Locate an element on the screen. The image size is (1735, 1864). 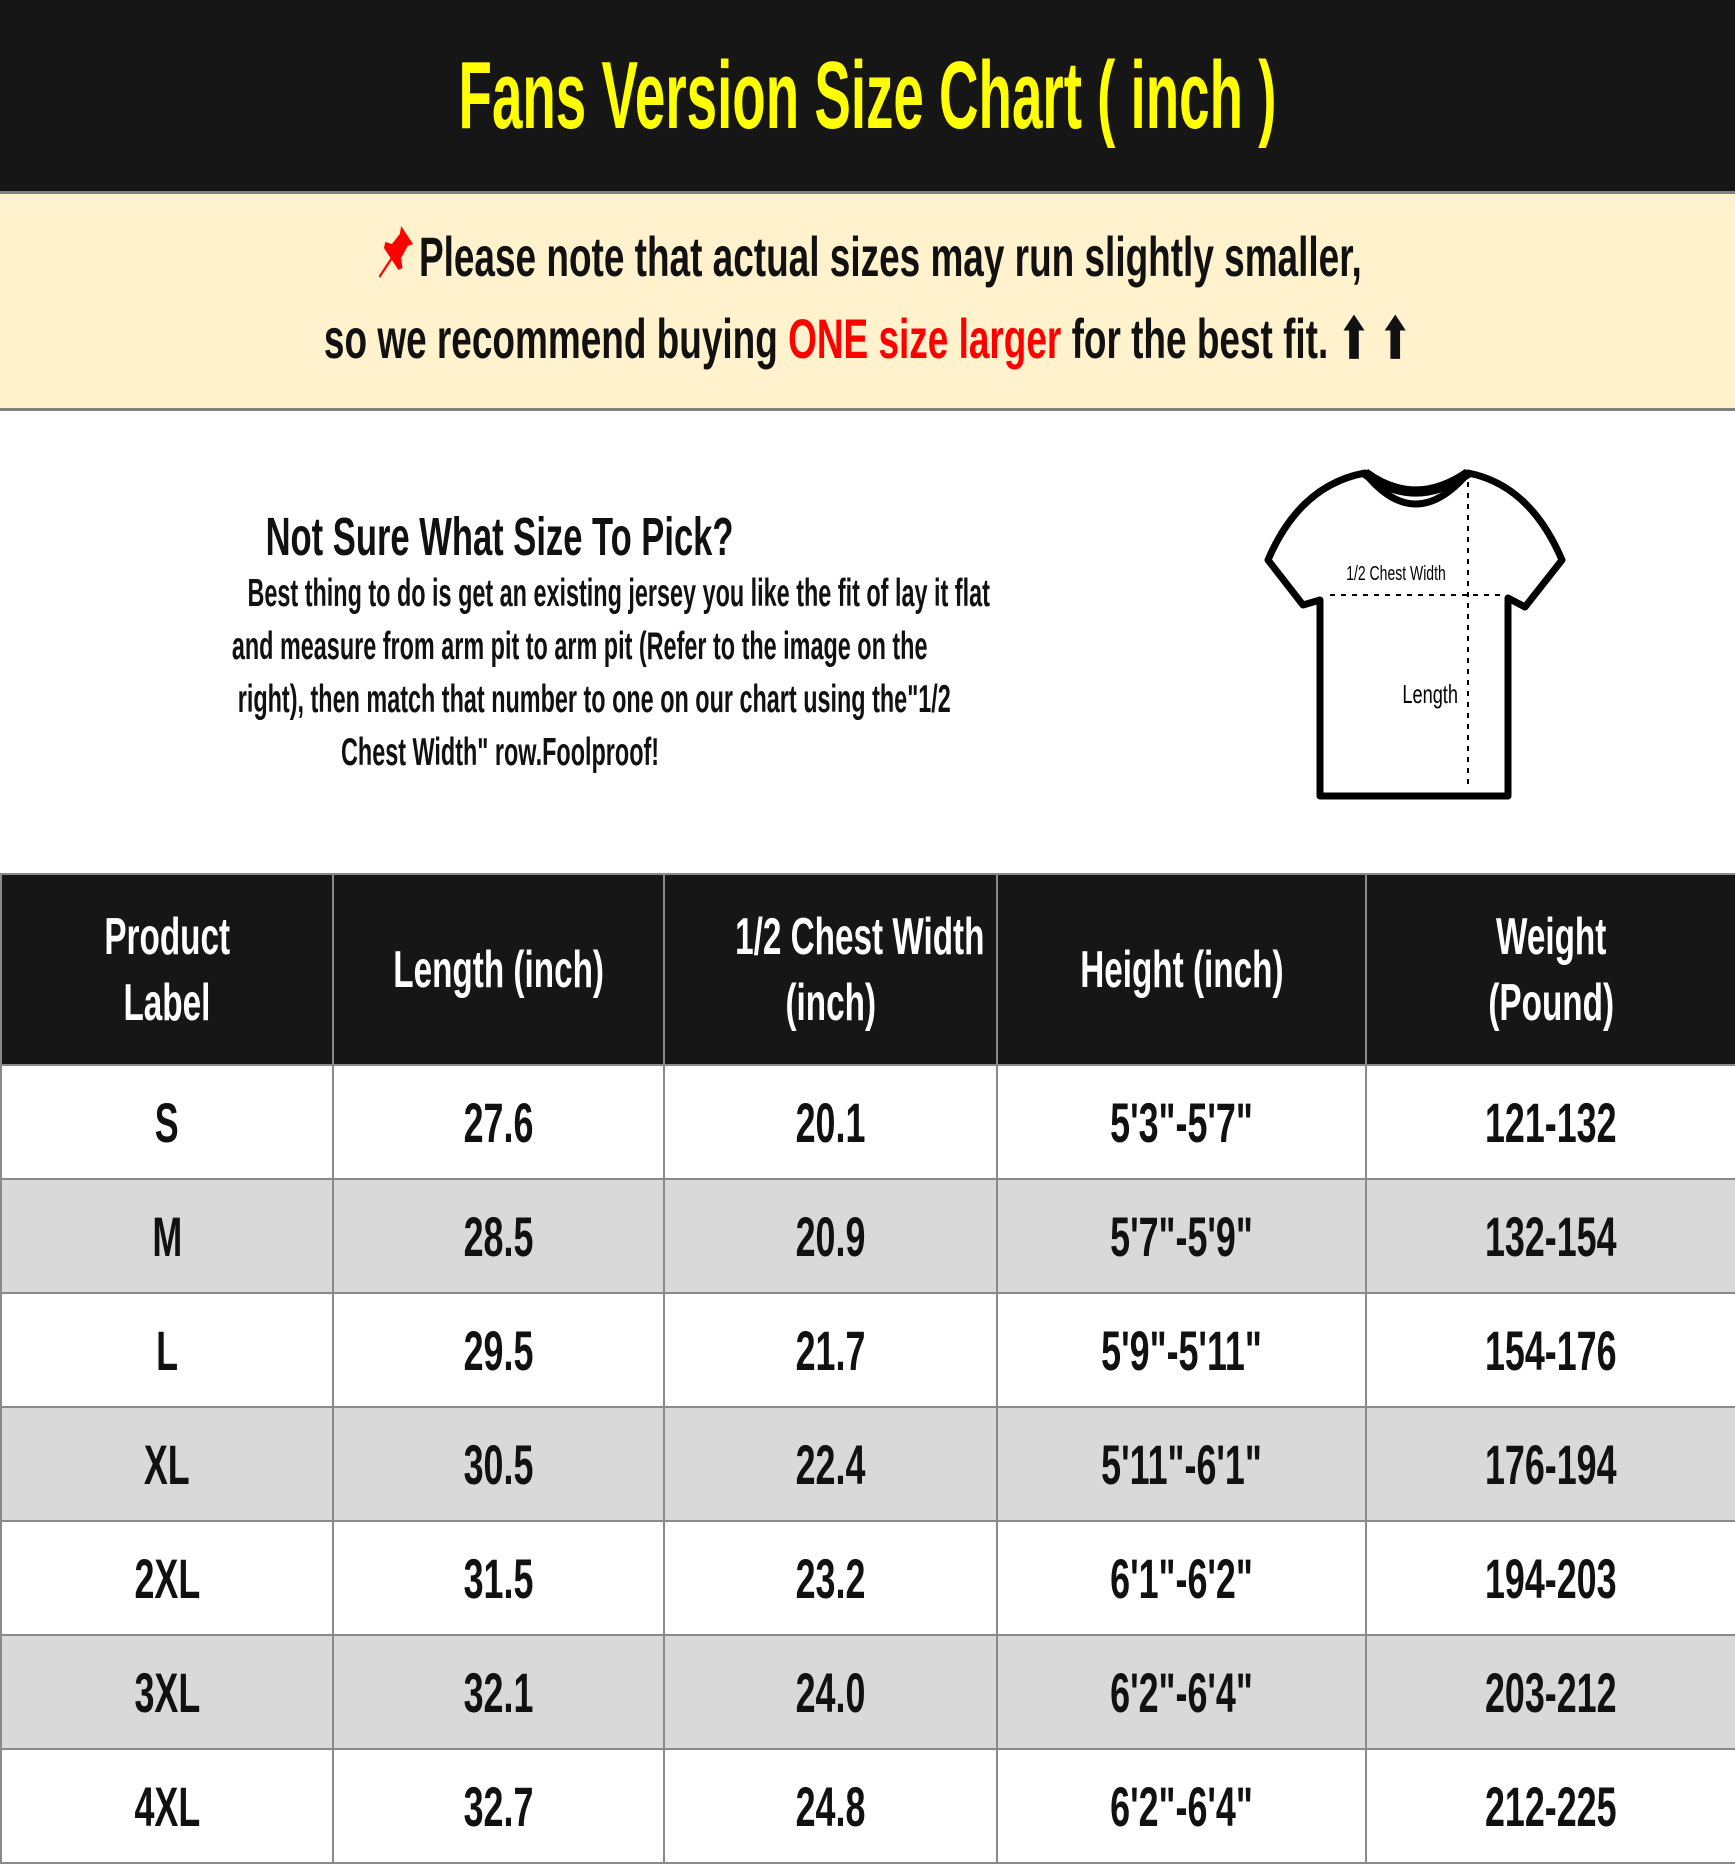
cell-value: 24.0 is located at coordinates (830, 1692).